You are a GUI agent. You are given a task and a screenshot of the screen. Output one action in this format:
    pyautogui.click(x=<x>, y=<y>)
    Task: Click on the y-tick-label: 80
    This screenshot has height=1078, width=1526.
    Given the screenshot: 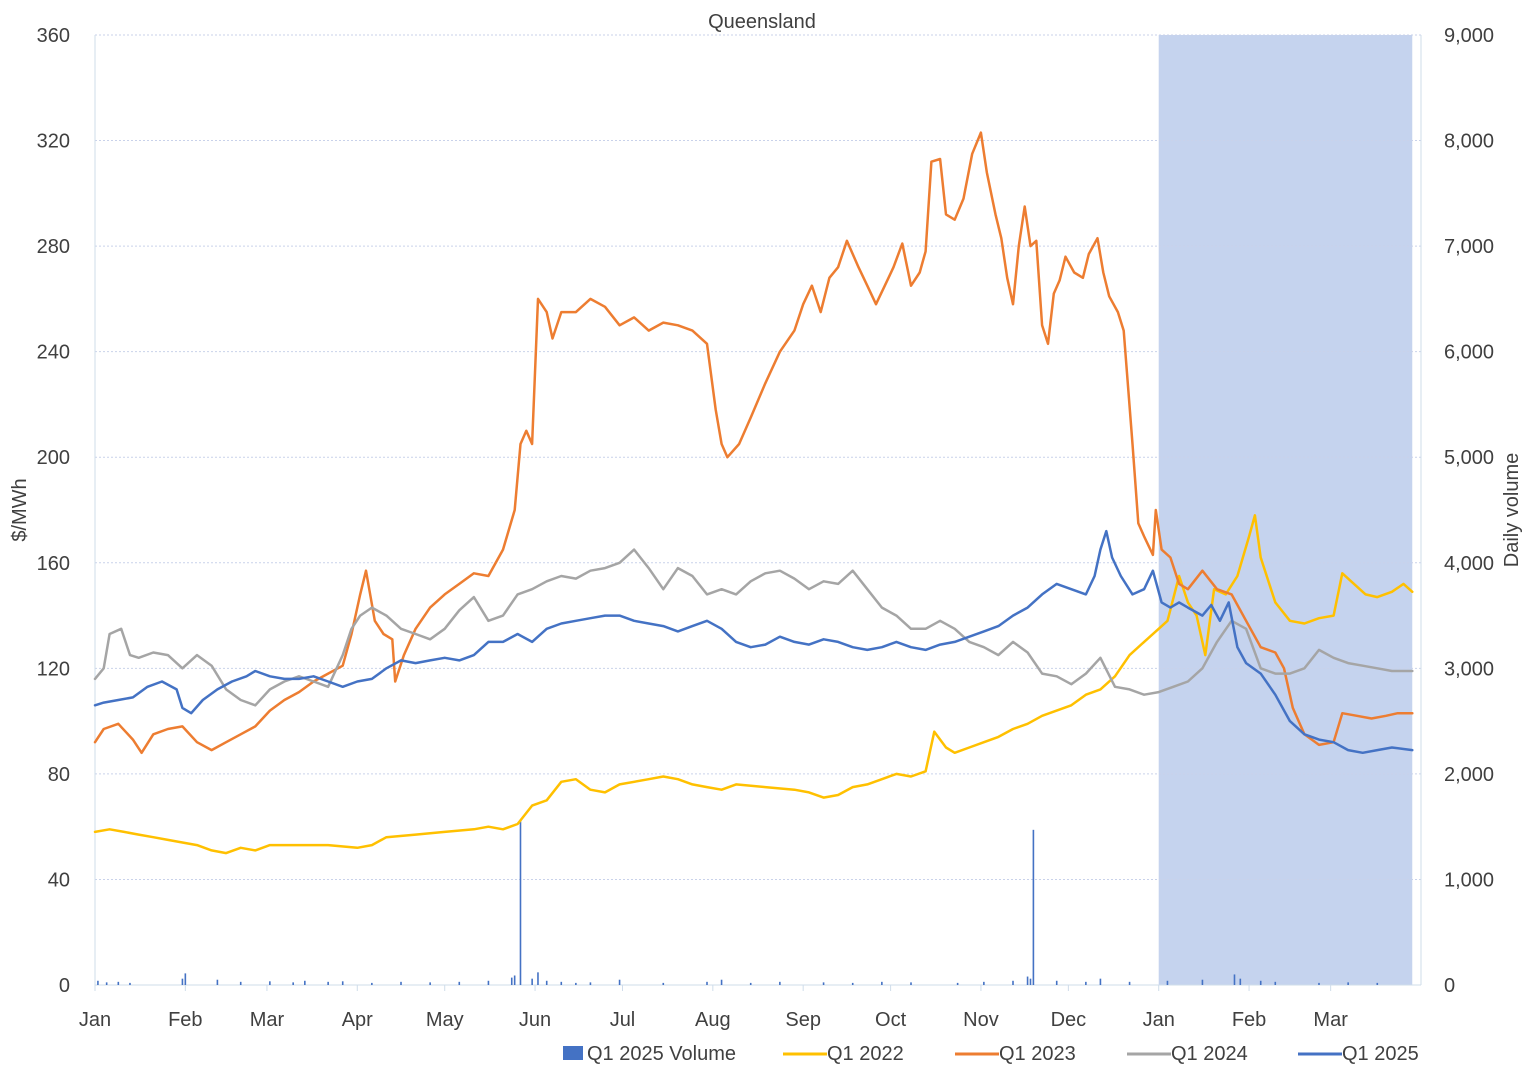 What is the action you would take?
    pyautogui.click(x=59, y=775)
    